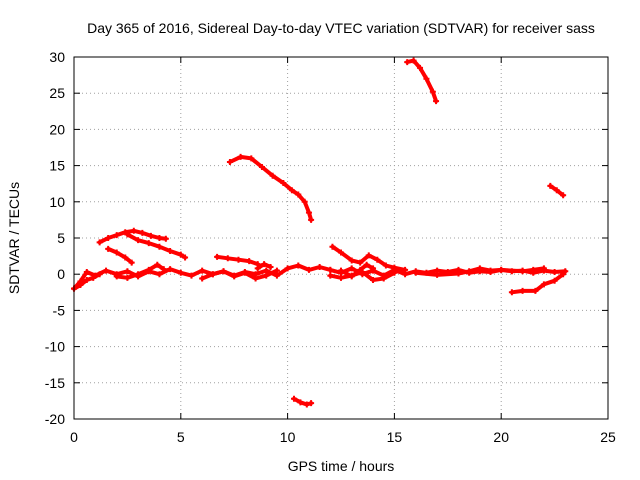 The width and height of the screenshot is (640, 480). I want to click on x-tick-label: 10, so click(288, 437).